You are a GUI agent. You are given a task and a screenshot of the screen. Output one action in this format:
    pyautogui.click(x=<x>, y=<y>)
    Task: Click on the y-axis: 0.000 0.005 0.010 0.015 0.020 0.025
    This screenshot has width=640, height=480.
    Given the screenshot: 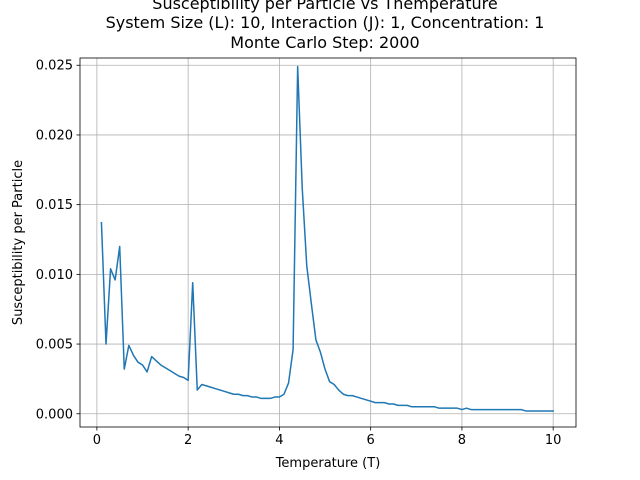 What is the action you would take?
    pyautogui.click(x=58, y=240)
    